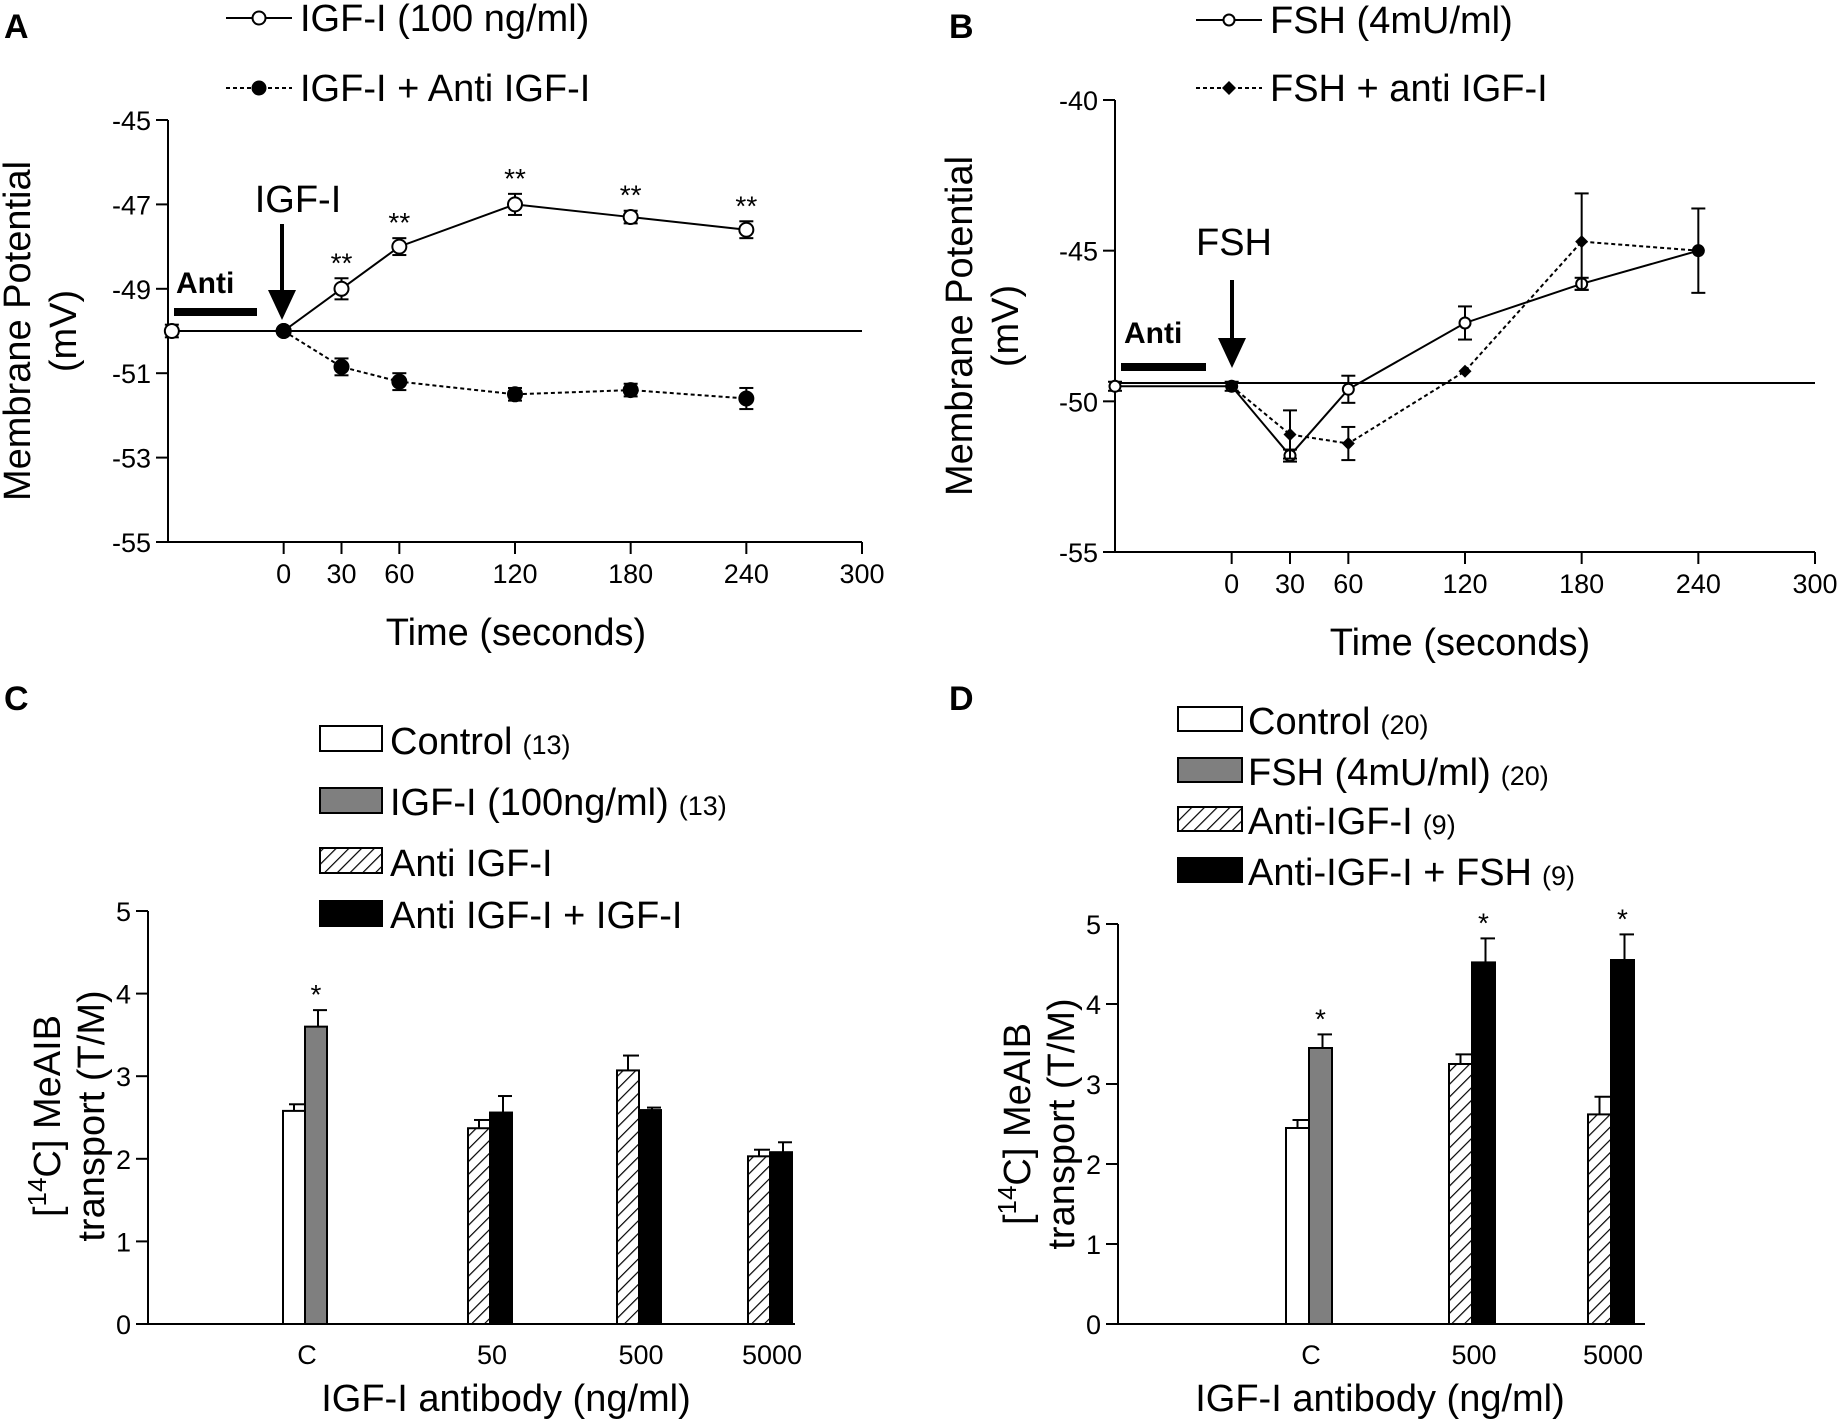 This screenshot has height=1423, width=1844. What do you see at coordinates (92, 1115) in the screenshot?
I see `y-axis-title-c-line2: transport (T/M)` at bounding box center [92, 1115].